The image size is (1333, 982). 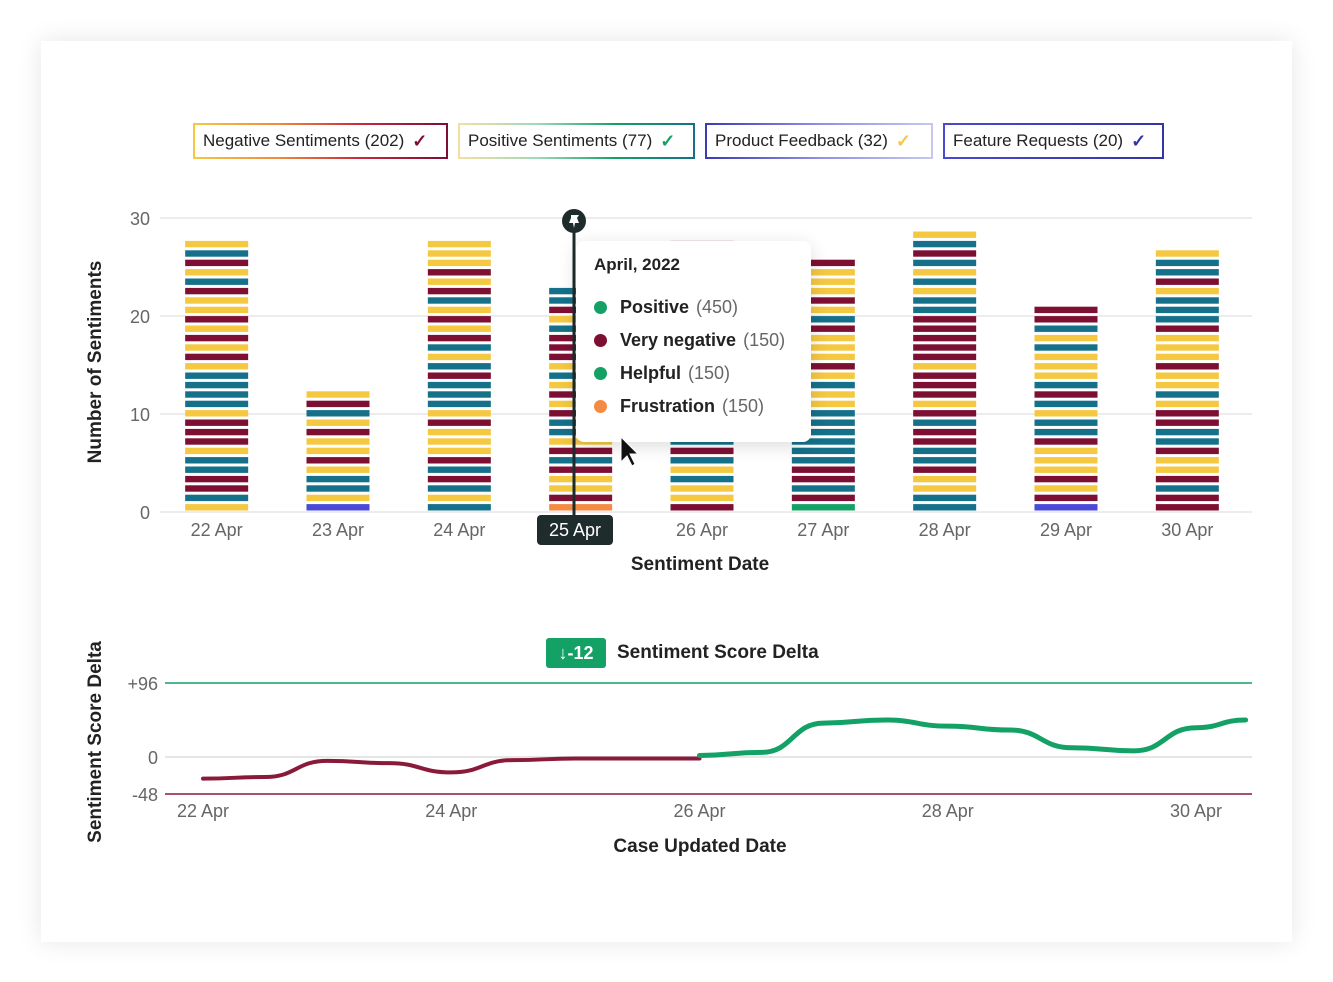 What do you see at coordinates (637, 264) in the screenshot?
I see `tooltip-title: April, 2022` at bounding box center [637, 264].